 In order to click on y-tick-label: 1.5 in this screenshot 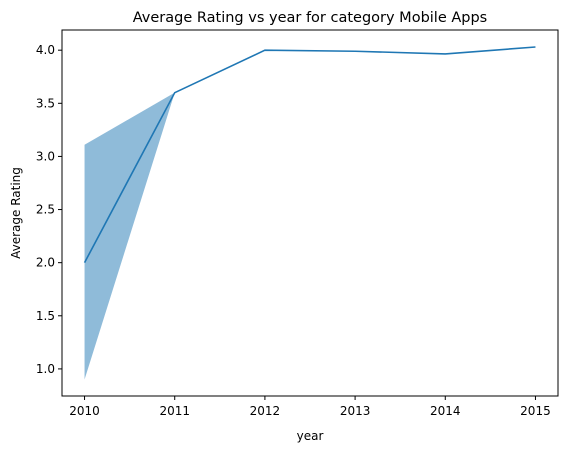, I will do `click(45, 316)`.